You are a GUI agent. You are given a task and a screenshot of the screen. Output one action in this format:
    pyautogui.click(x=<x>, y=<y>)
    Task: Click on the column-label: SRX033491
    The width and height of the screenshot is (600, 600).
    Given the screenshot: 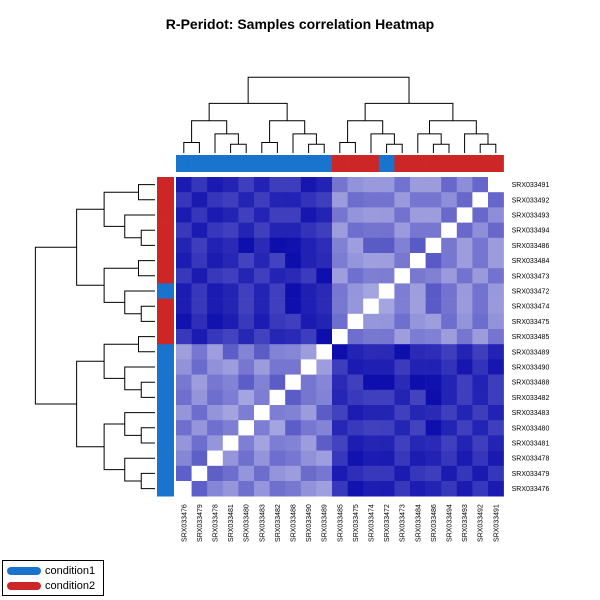 What is the action you would take?
    pyautogui.click(x=496, y=523)
    